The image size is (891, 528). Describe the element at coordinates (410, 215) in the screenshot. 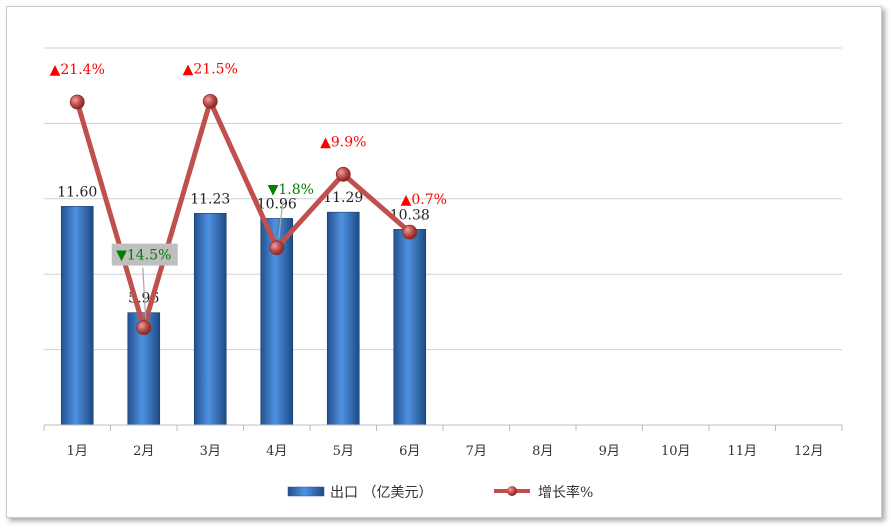

I see `bar-value-label: 10.38` at that location.